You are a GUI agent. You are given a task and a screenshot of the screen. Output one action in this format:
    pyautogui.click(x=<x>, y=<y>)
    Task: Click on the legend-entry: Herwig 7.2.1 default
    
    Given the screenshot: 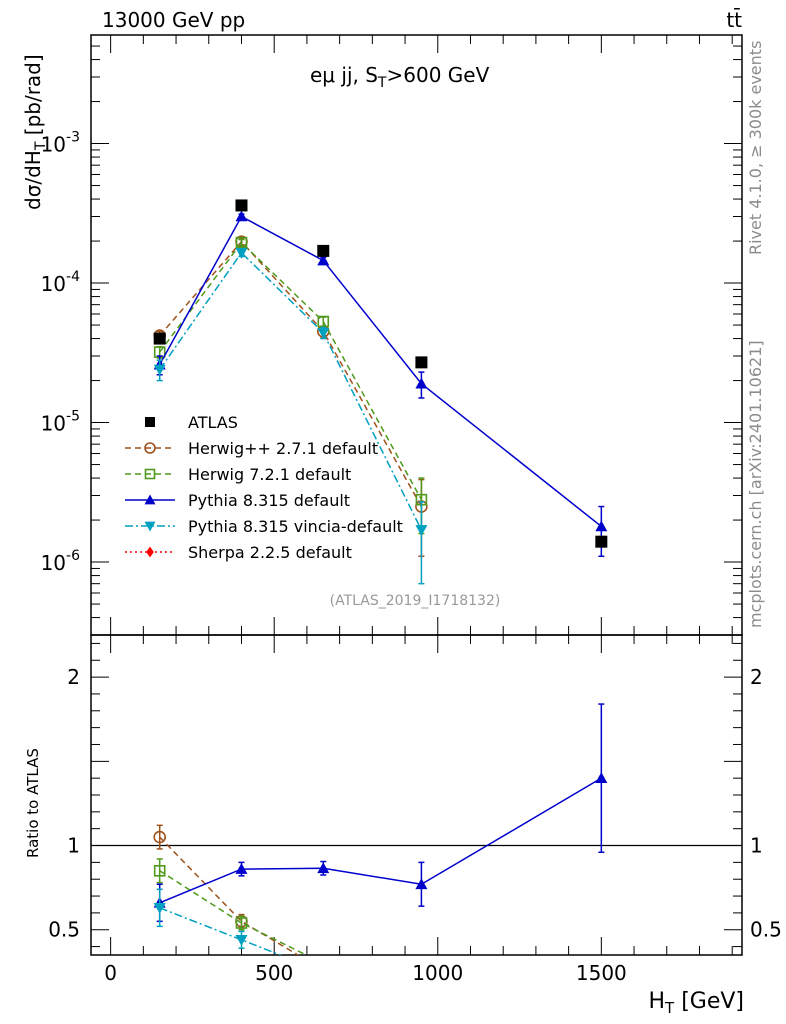 What is the action you would take?
    pyautogui.click(x=269, y=474)
    